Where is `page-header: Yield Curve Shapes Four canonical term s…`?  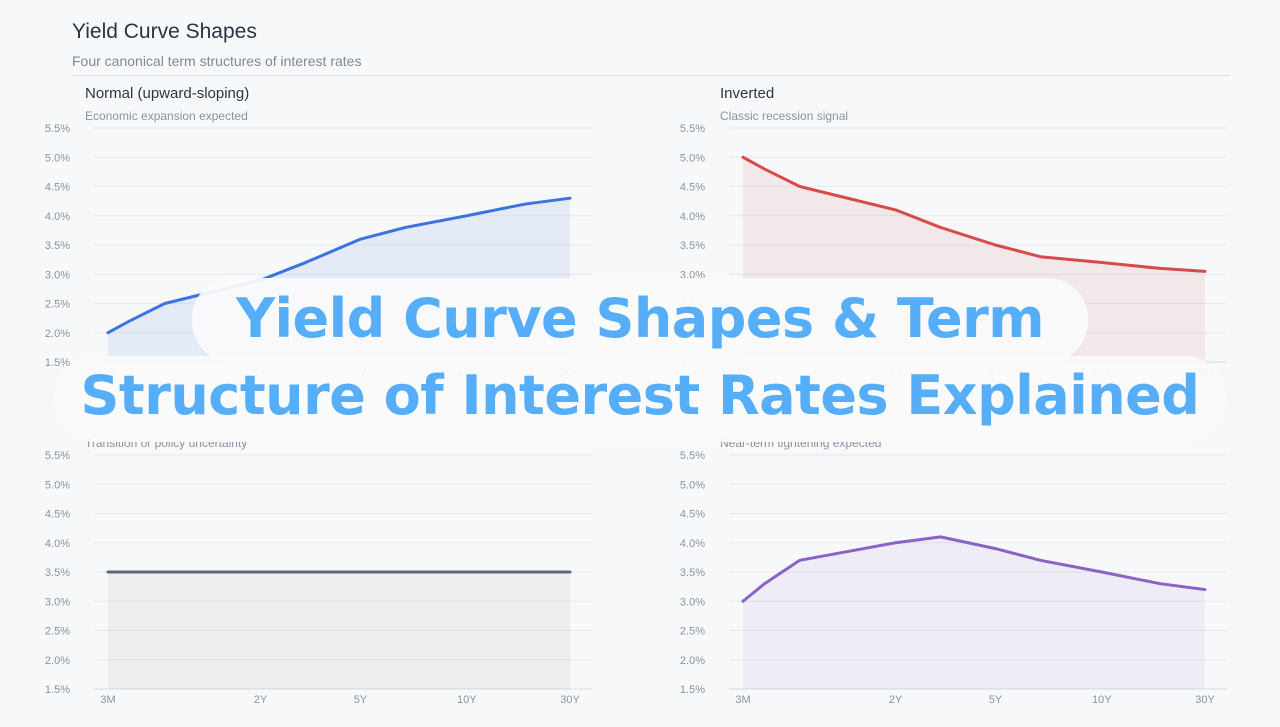 page-header: Yield Curve Shapes Four canonical term s… is located at coordinates (651, 44).